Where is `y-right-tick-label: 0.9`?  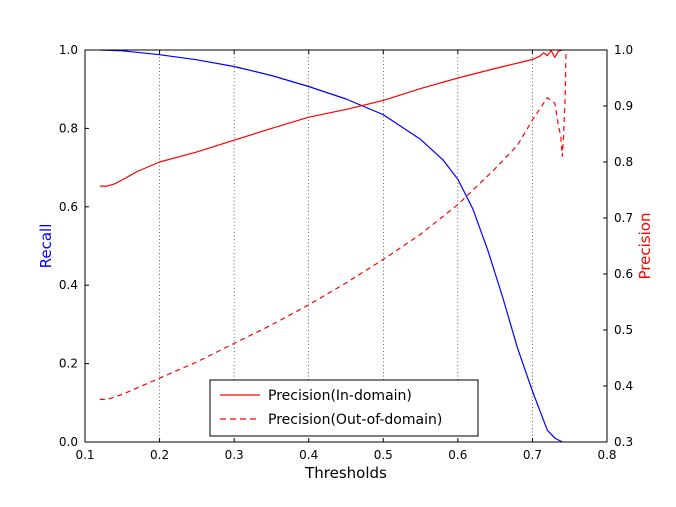
y-right-tick-label: 0.9 is located at coordinates (623, 106).